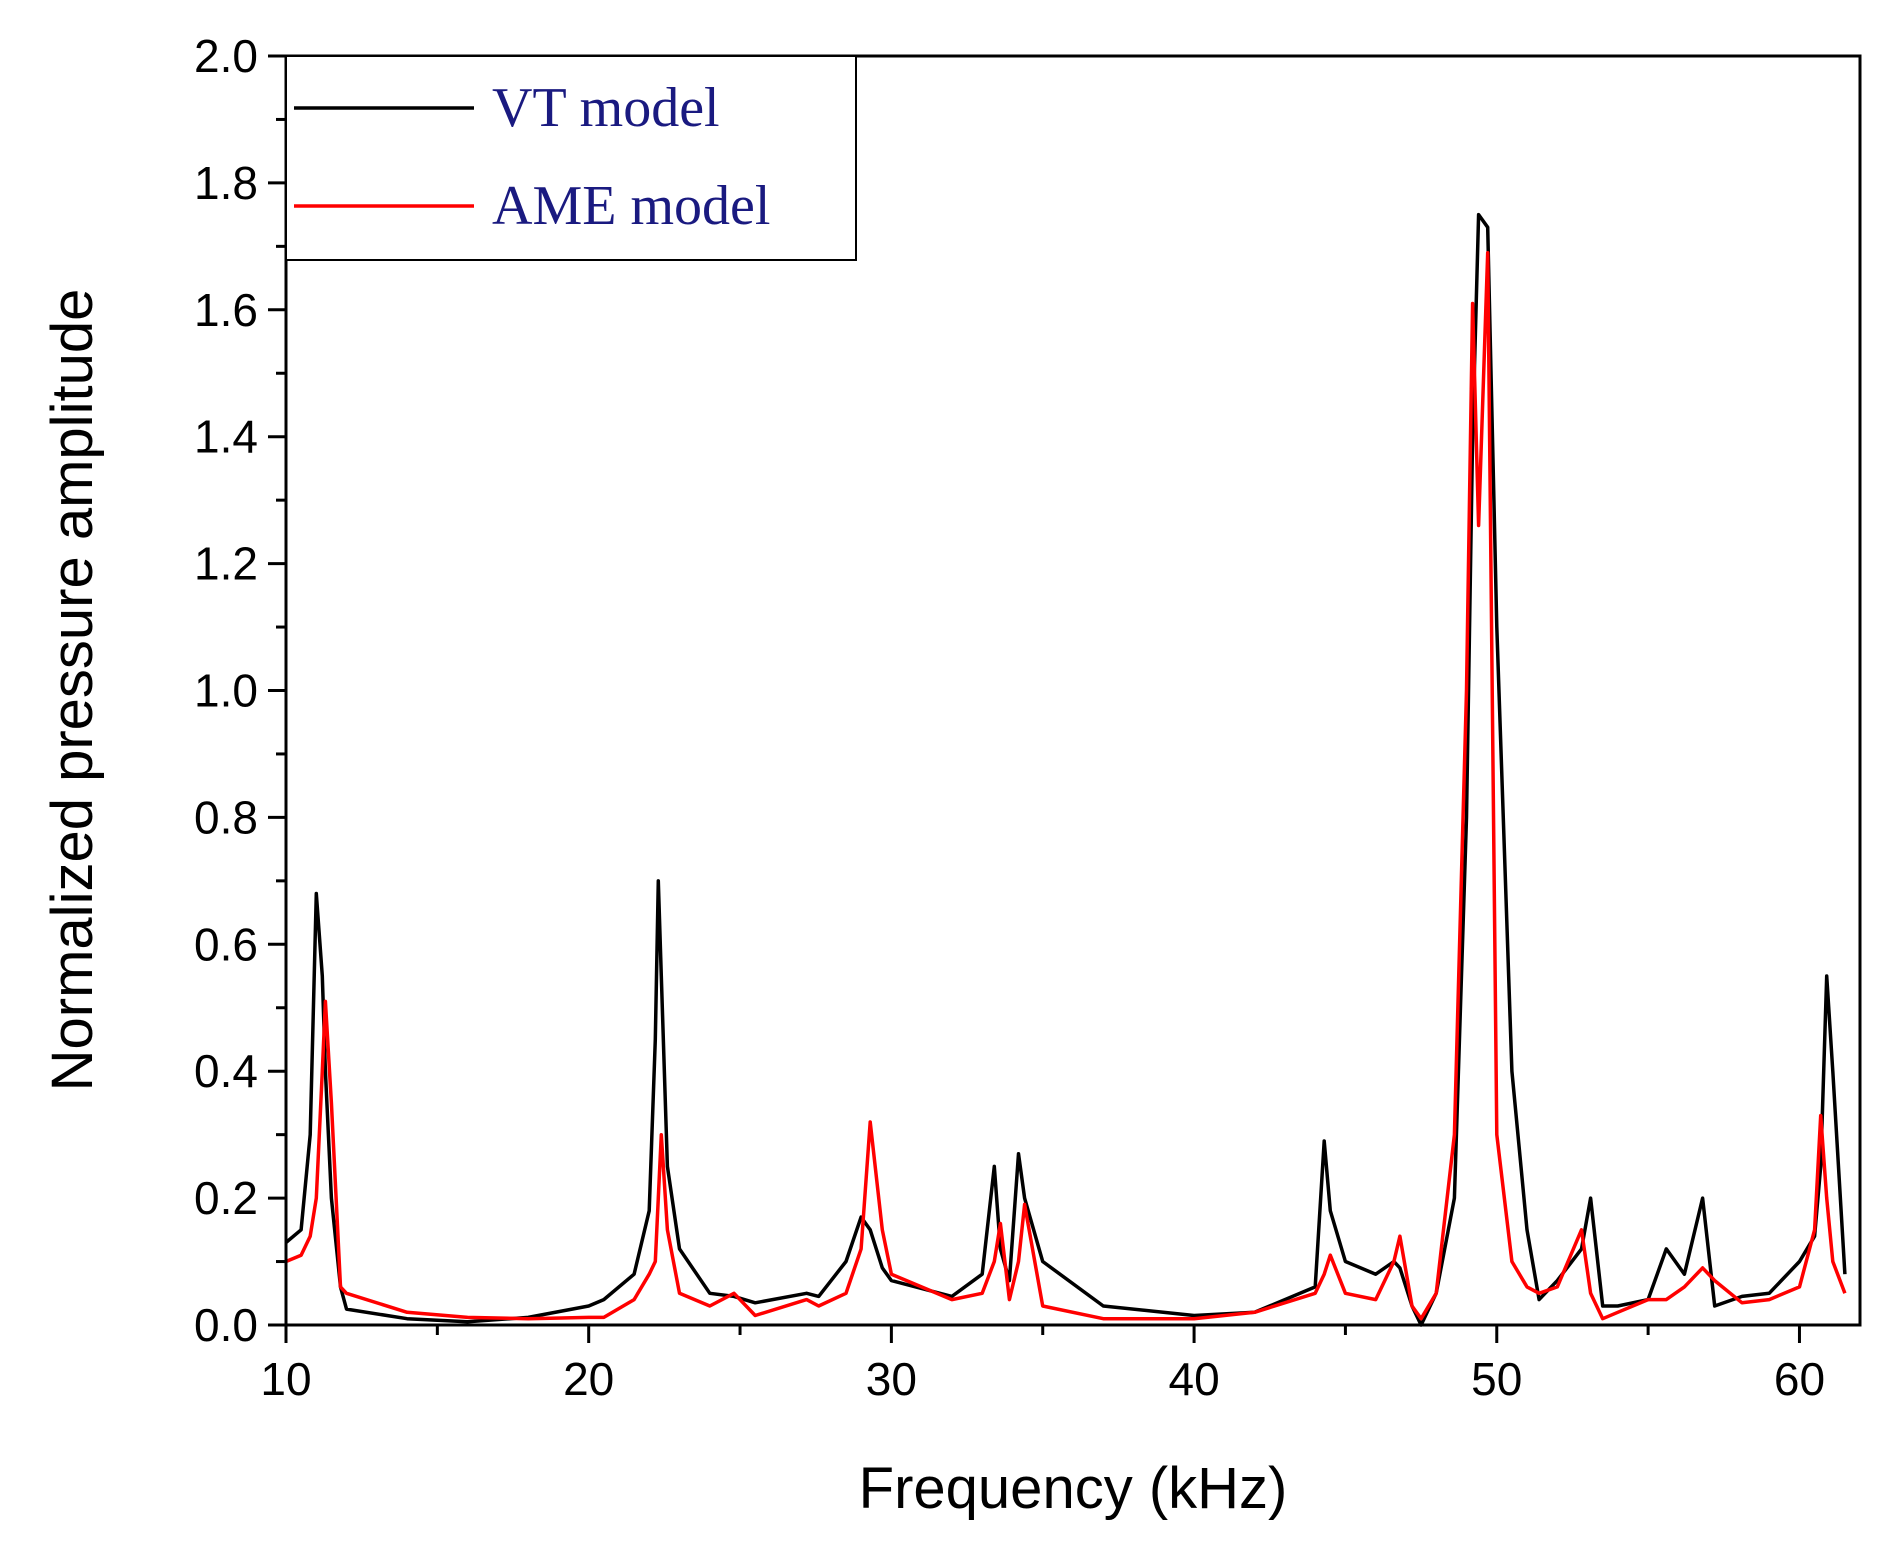 The height and width of the screenshot is (1544, 1890). Describe the element at coordinates (226, 56) in the screenshot. I see `y-tick-label: 2.0` at that location.